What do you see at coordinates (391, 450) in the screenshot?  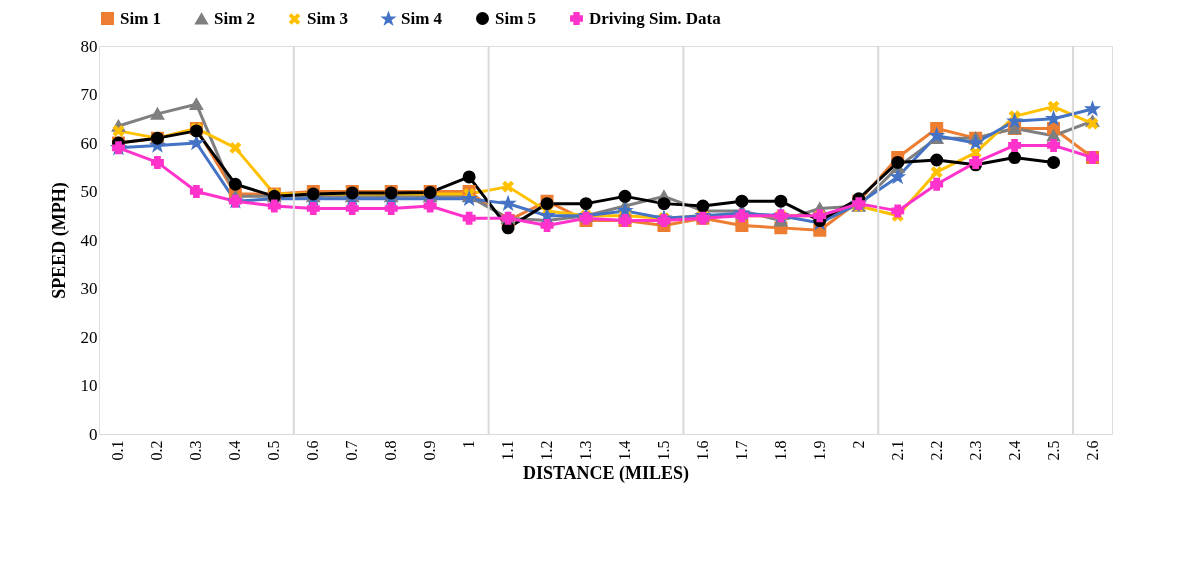 I see `x-tick-label: 0.8` at bounding box center [391, 450].